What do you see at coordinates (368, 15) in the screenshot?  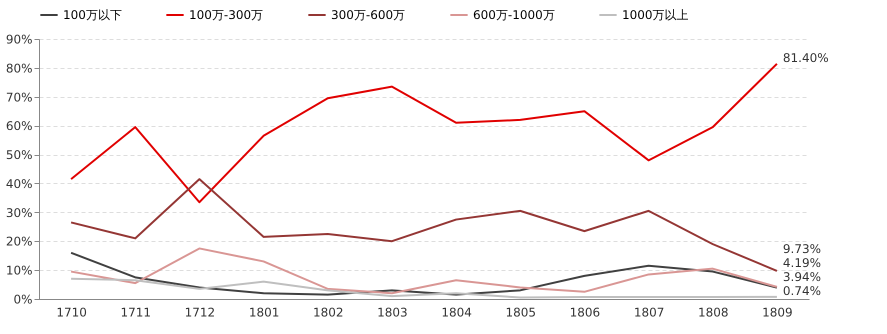 I see `legend-label: 300万-600万` at bounding box center [368, 15].